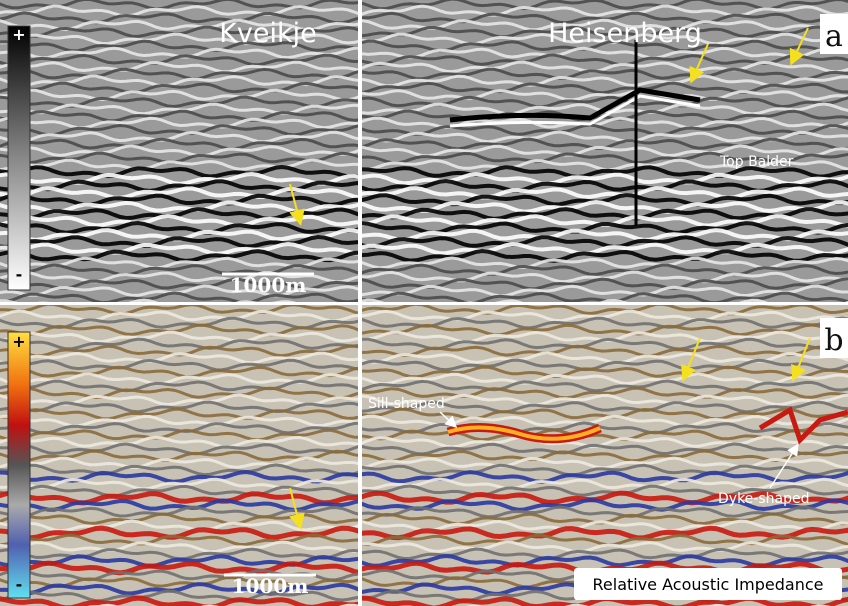  I want to click on sill, so click(524, 433).